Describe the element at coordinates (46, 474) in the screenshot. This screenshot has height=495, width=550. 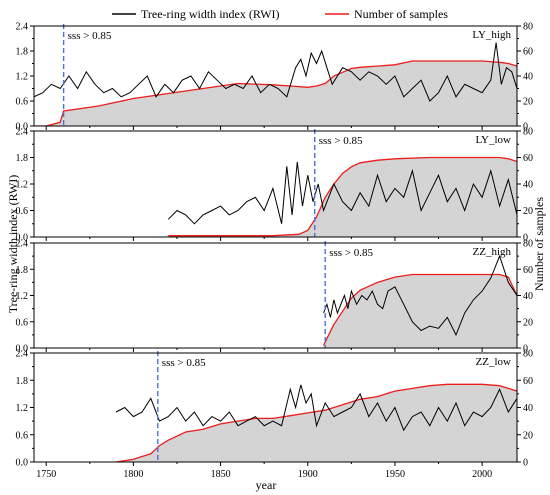
I see `x-tick-label: 1750` at that location.